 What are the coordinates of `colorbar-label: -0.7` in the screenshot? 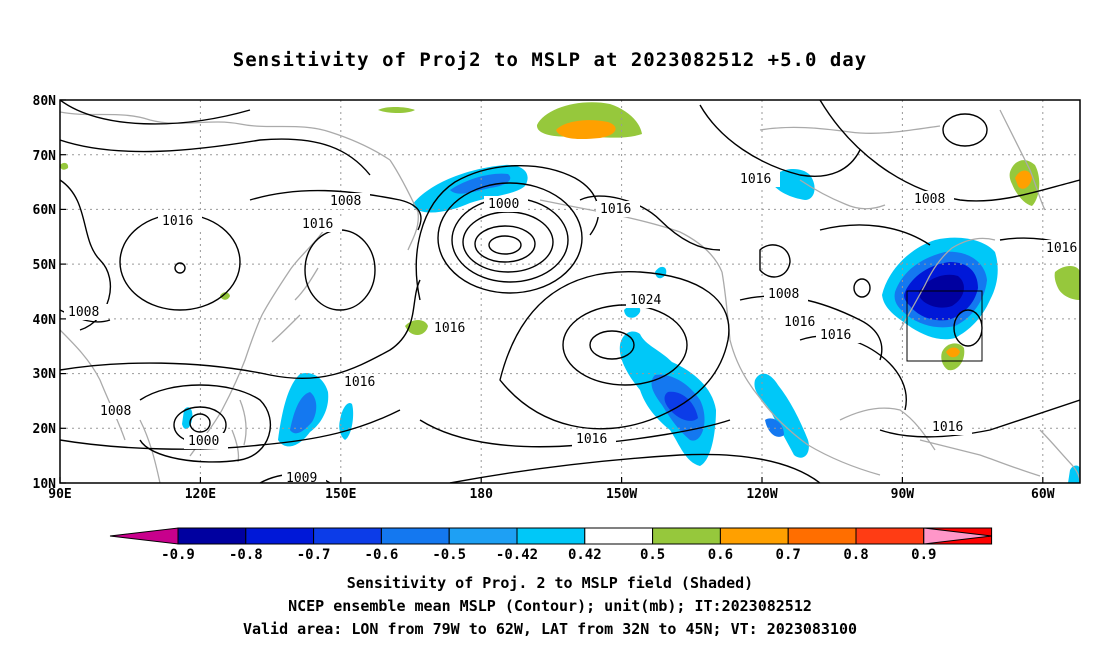 It's located at (314, 555).